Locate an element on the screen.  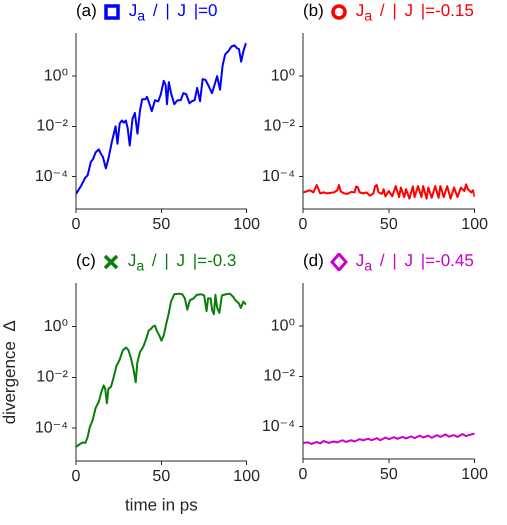
chart-title: (c) is located at coordinates (86, 260).